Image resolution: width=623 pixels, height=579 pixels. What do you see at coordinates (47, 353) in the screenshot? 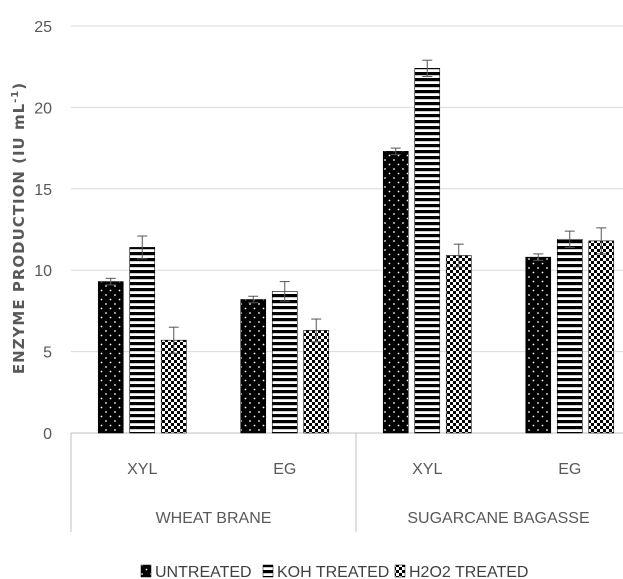
I see `y-tick-label: 5` at bounding box center [47, 353].